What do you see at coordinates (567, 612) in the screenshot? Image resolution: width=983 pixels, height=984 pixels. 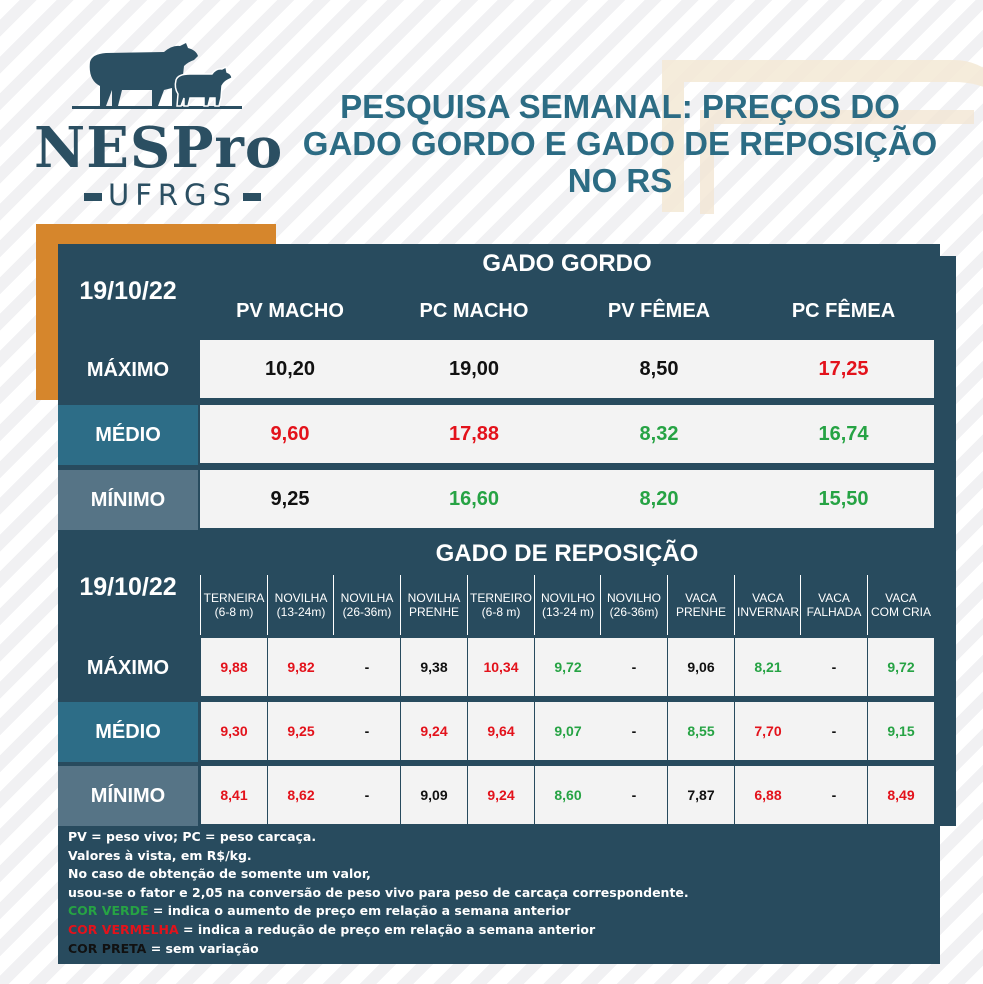 I see `reposicao-column-header-line: (13-24 m)` at bounding box center [567, 612].